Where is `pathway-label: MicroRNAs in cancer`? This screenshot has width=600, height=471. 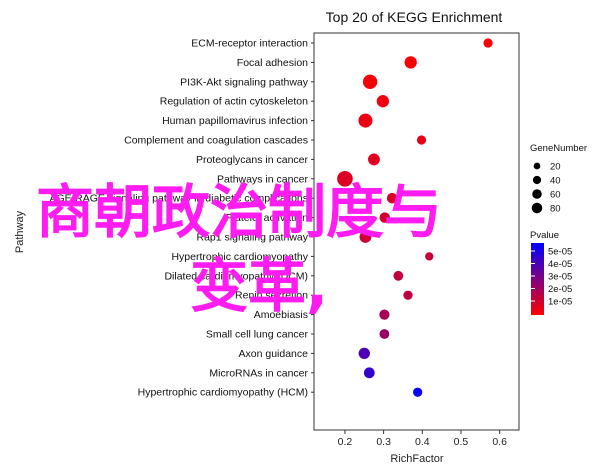 pathway-label: MicroRNAs in cancer is located at coordinates (258, 373).